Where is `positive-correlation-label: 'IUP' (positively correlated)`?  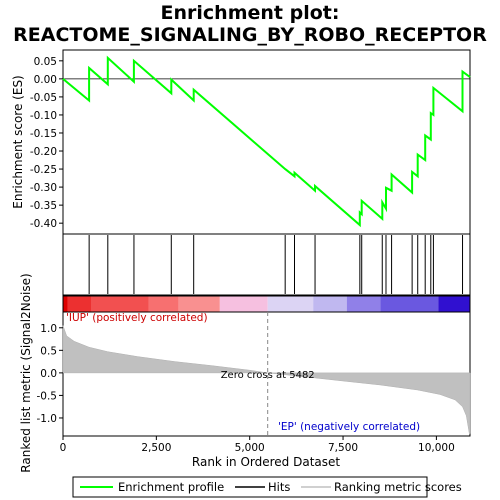 positive-correlation-label: 'IUP' (positively correlated) is located at coordinates (137, 318).